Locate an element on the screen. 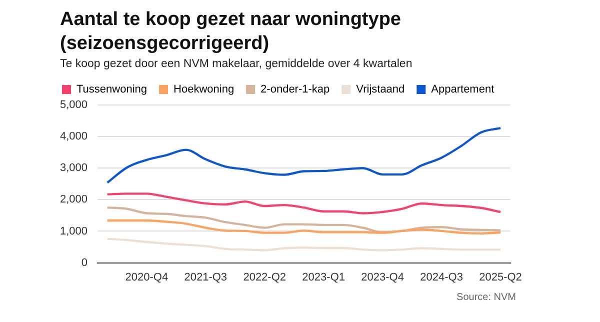 The width and height of the screenshot is (600, 322). y-tick-label: 5,000 is located at coordinates (74, 105).